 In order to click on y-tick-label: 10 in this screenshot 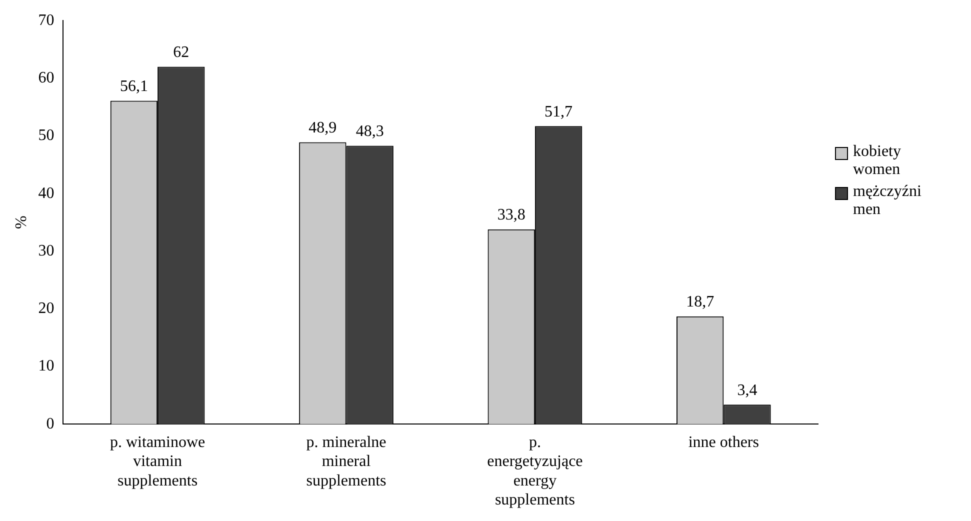, I will do `click(46, 366)`.